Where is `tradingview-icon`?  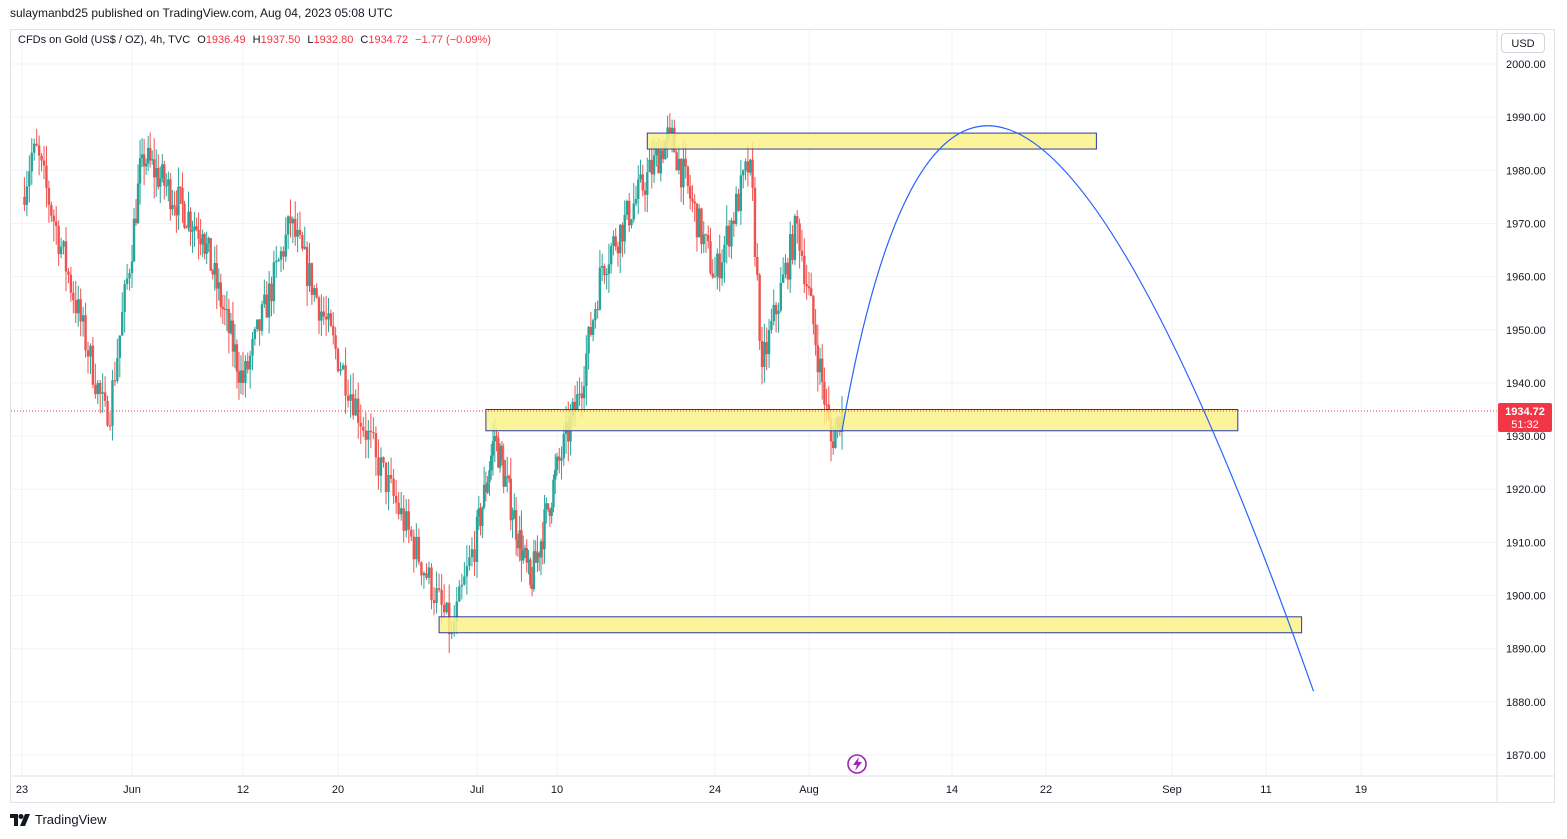
tradingview-icon is located at coordinates (20, 819).